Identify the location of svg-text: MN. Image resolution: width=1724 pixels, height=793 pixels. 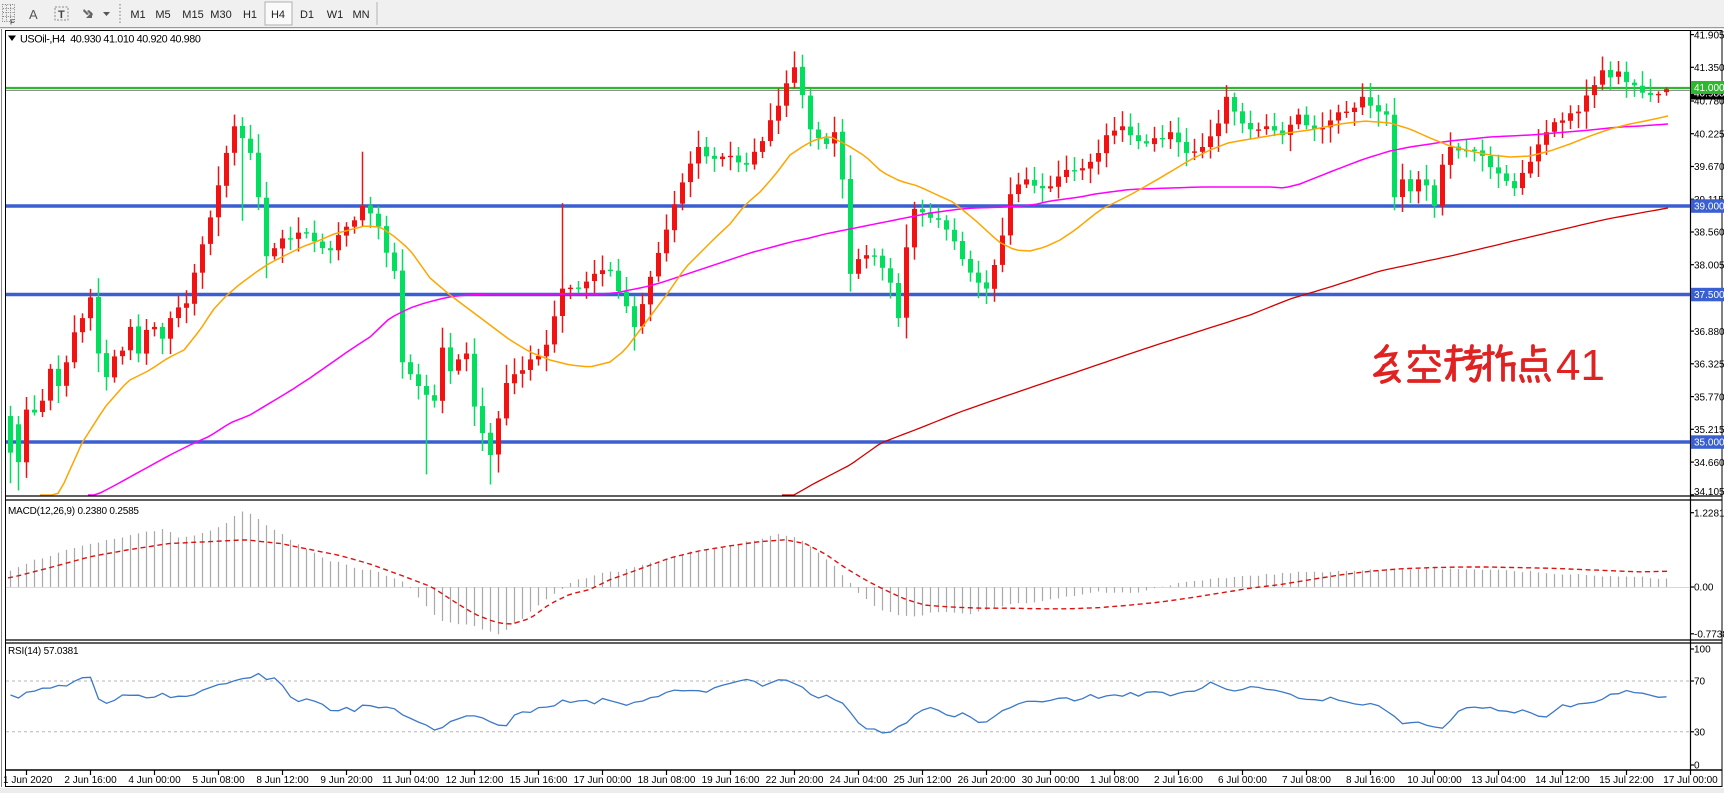
(360, 15).